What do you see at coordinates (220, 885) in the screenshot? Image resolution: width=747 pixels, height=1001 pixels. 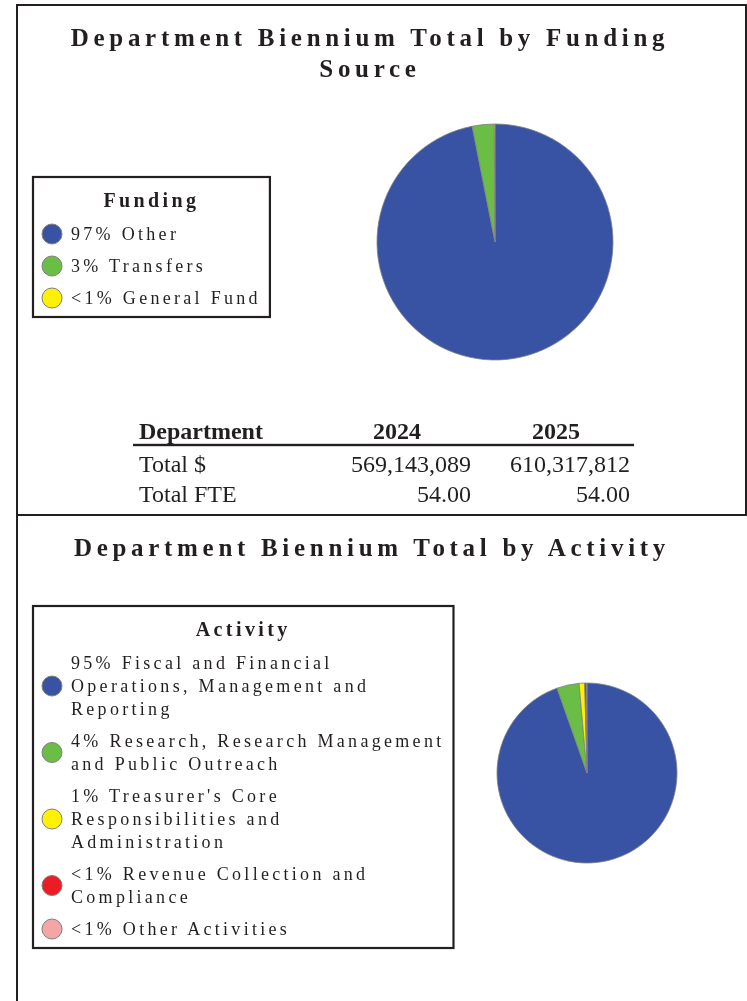 I see `legend-label: <1% Revenue Collection and Compliance` at bounding box center [220, 885].